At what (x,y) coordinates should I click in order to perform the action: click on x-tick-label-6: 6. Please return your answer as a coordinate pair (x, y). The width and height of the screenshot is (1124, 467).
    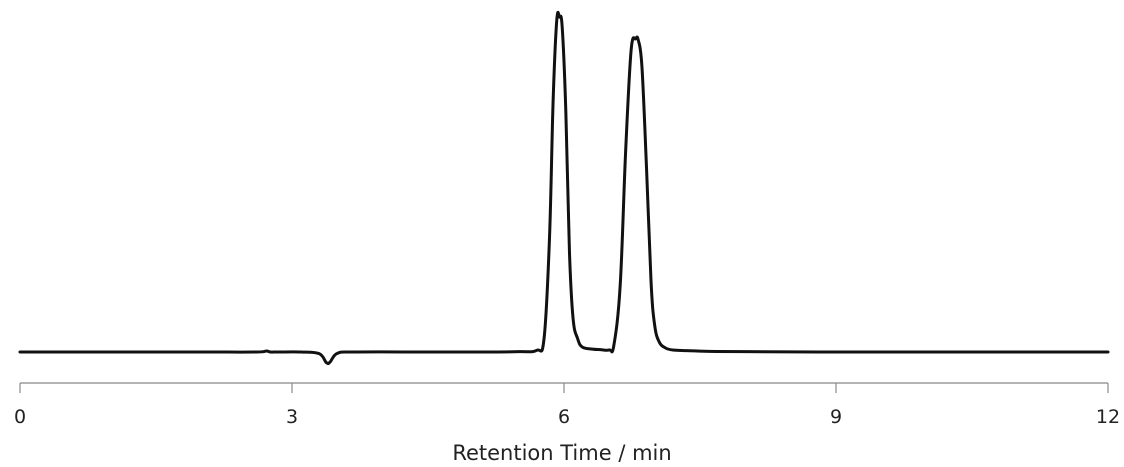
    Looking at the image, I should click on (564, 417).